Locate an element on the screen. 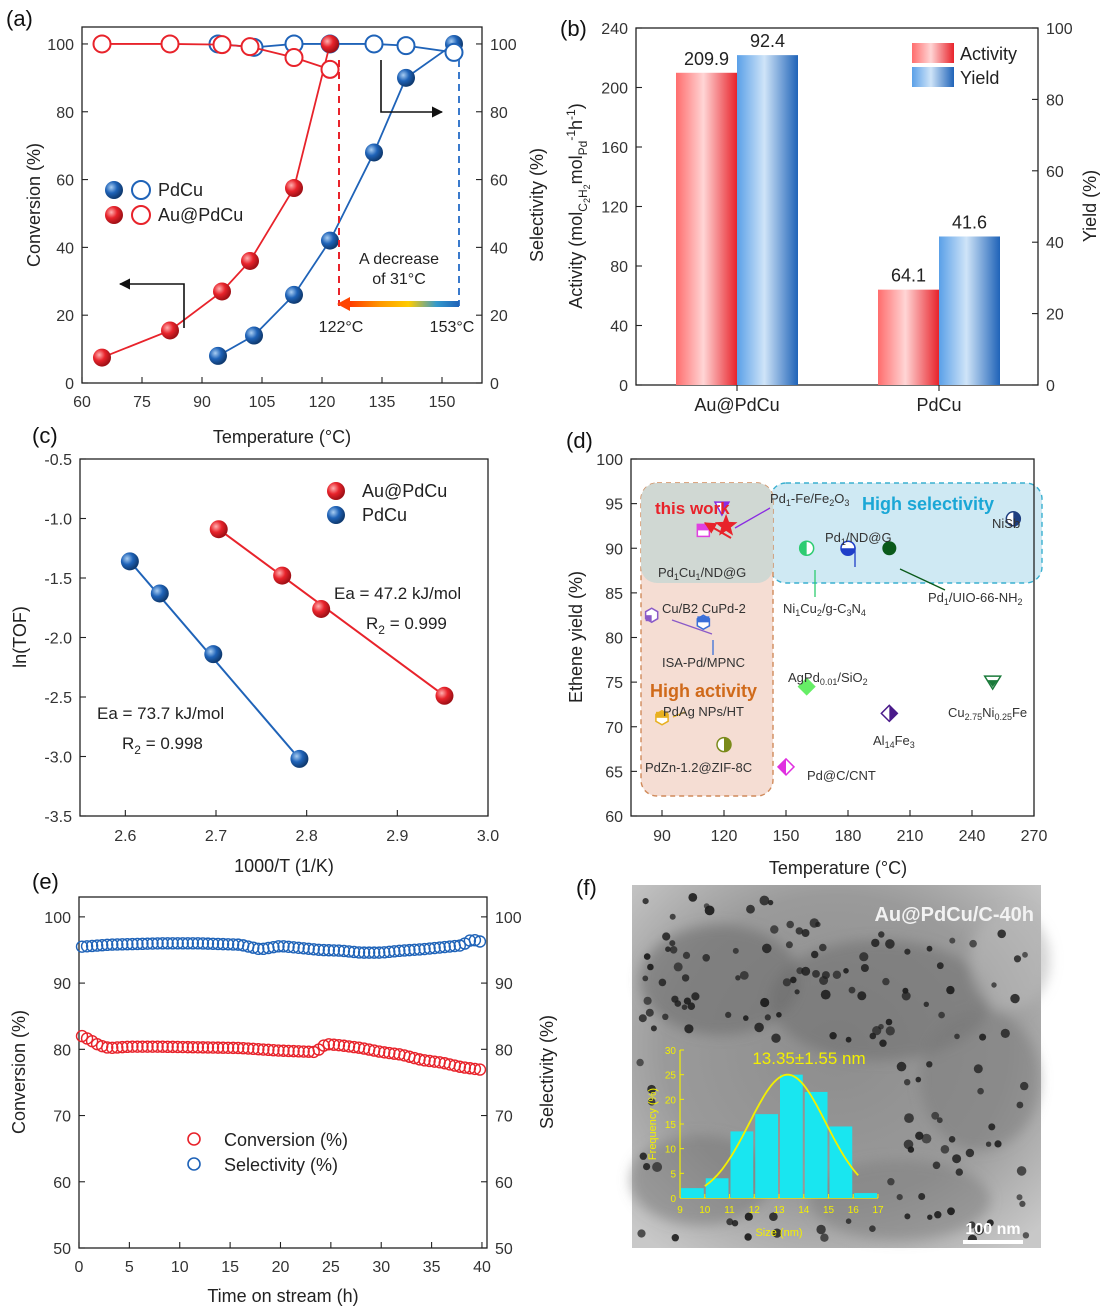 The height and width of the screenshot is (1308, 1105). x-tick-label: 90 is located at coordinates (662, 836).